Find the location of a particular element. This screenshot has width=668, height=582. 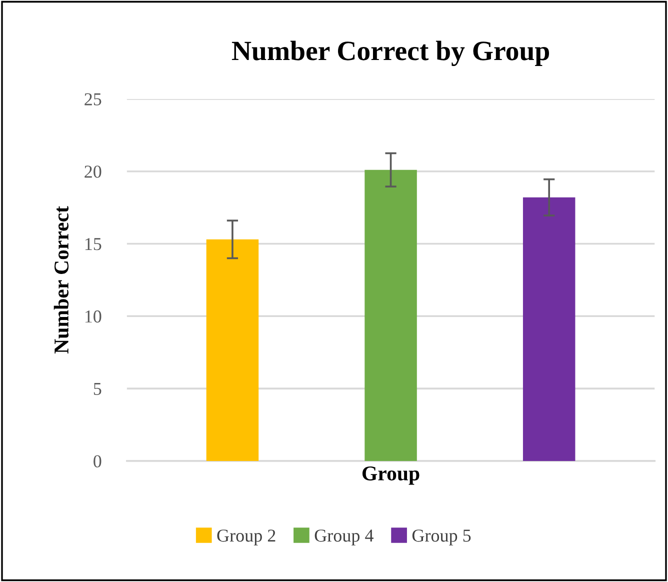

chart-title: Number Correct by Group is located at coordinates (391, 53).